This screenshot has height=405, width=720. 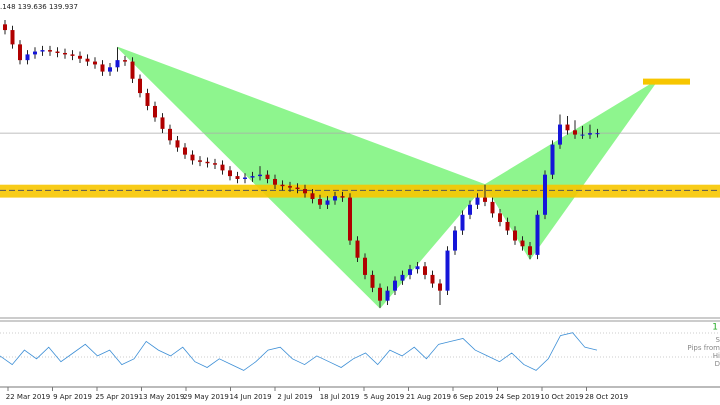 What do you see at coordinates (360, 191) in the screenshot?
I see `support-zone` at bounding box center [360, 191].